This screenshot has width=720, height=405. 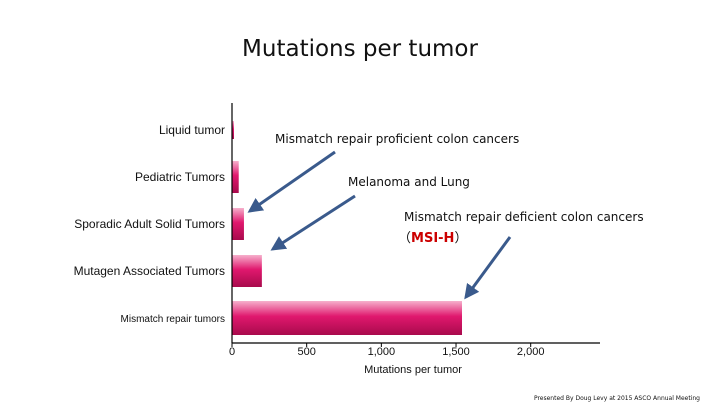 I want to click on category-label-sporadic-adult-solid-tumors: Sporadic Adult Solid Tumors, so click(x=149, y=224).